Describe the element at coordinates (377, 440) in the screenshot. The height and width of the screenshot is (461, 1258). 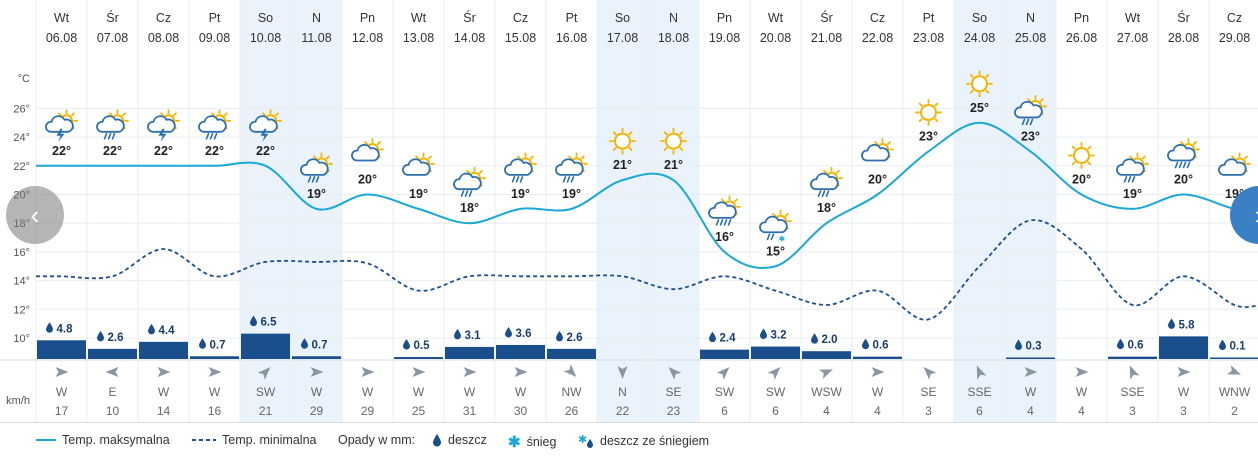
I see `legend-precip-label: Opady w mm:` at that location.